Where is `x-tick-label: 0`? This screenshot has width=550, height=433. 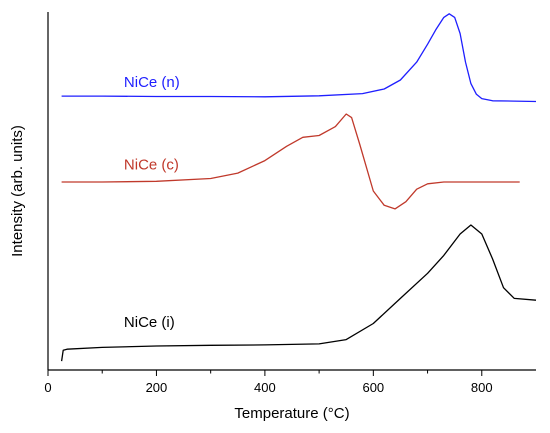 x-tick-label: 0 is located at coordinates (47, 387).